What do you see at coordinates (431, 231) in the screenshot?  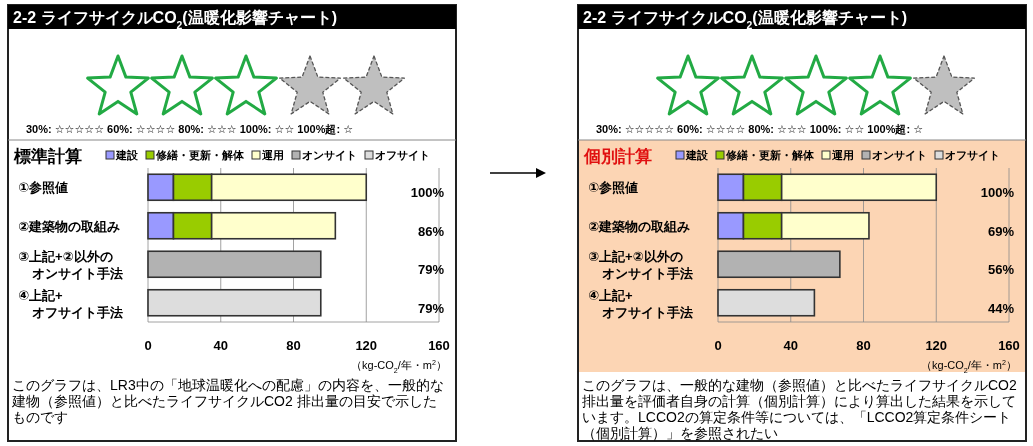 I see `annotation: 86%` at bounding box center [431, 231].